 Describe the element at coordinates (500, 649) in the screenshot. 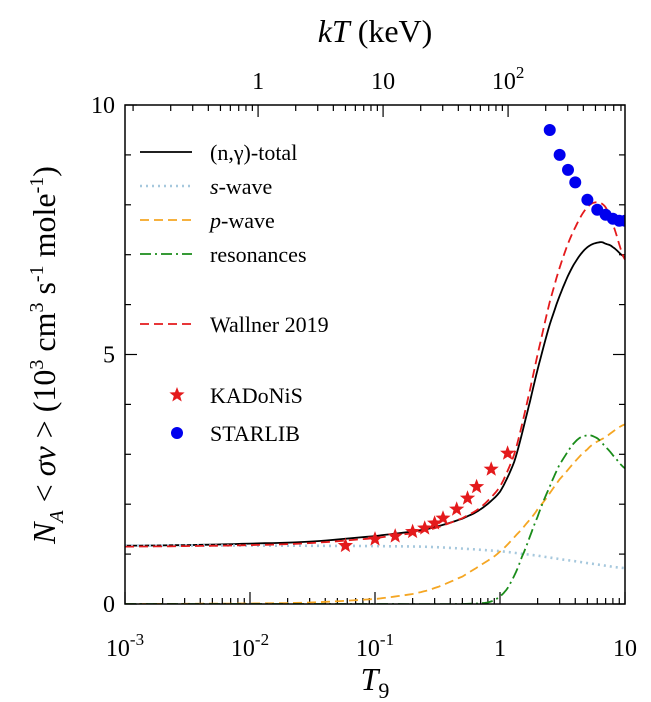

I see `x-tick-label: 1` at that location.